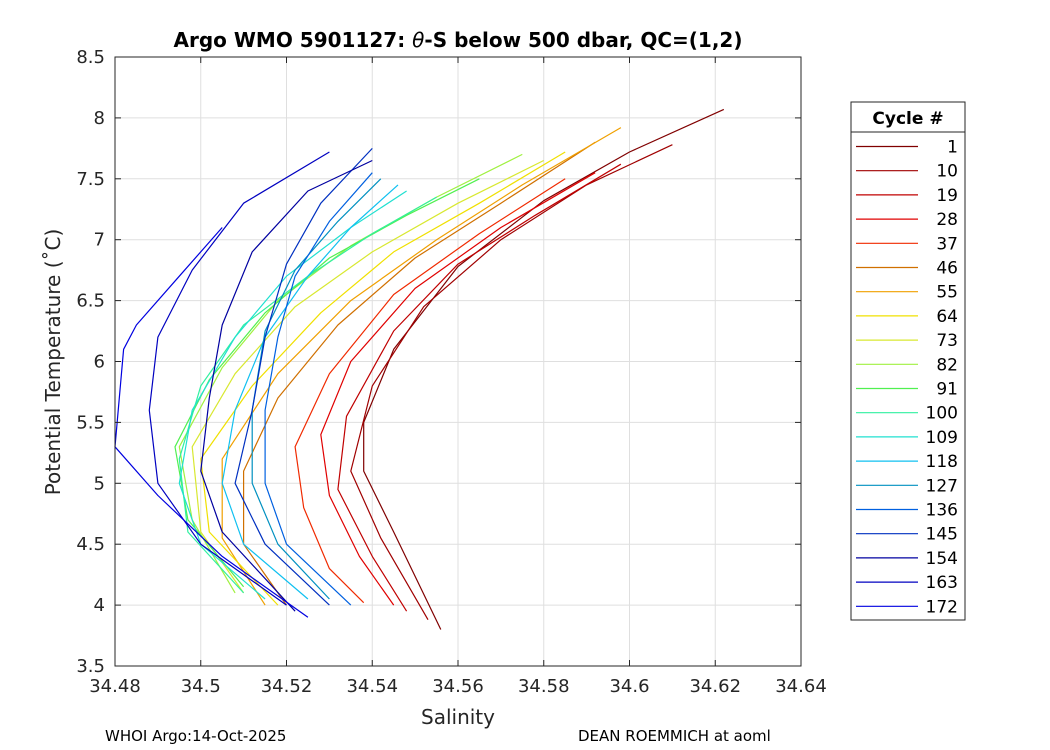 The image size is (1050, 750). What do you see at coordinates (942, 486) in the screenshot?
I see `legend-label-cycle-127: 127` at bounding box center [942, 486].